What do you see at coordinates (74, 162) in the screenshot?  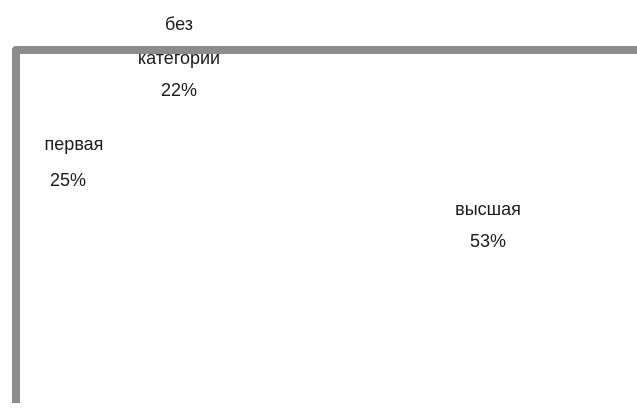 I see `slice-label-group-pervaya: первая 25%` at bounding box center [74, 162].